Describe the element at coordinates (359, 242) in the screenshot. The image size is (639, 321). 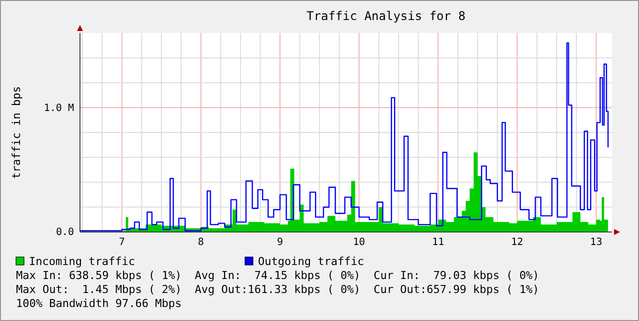
I see `x-tick-label: 10` at that location.